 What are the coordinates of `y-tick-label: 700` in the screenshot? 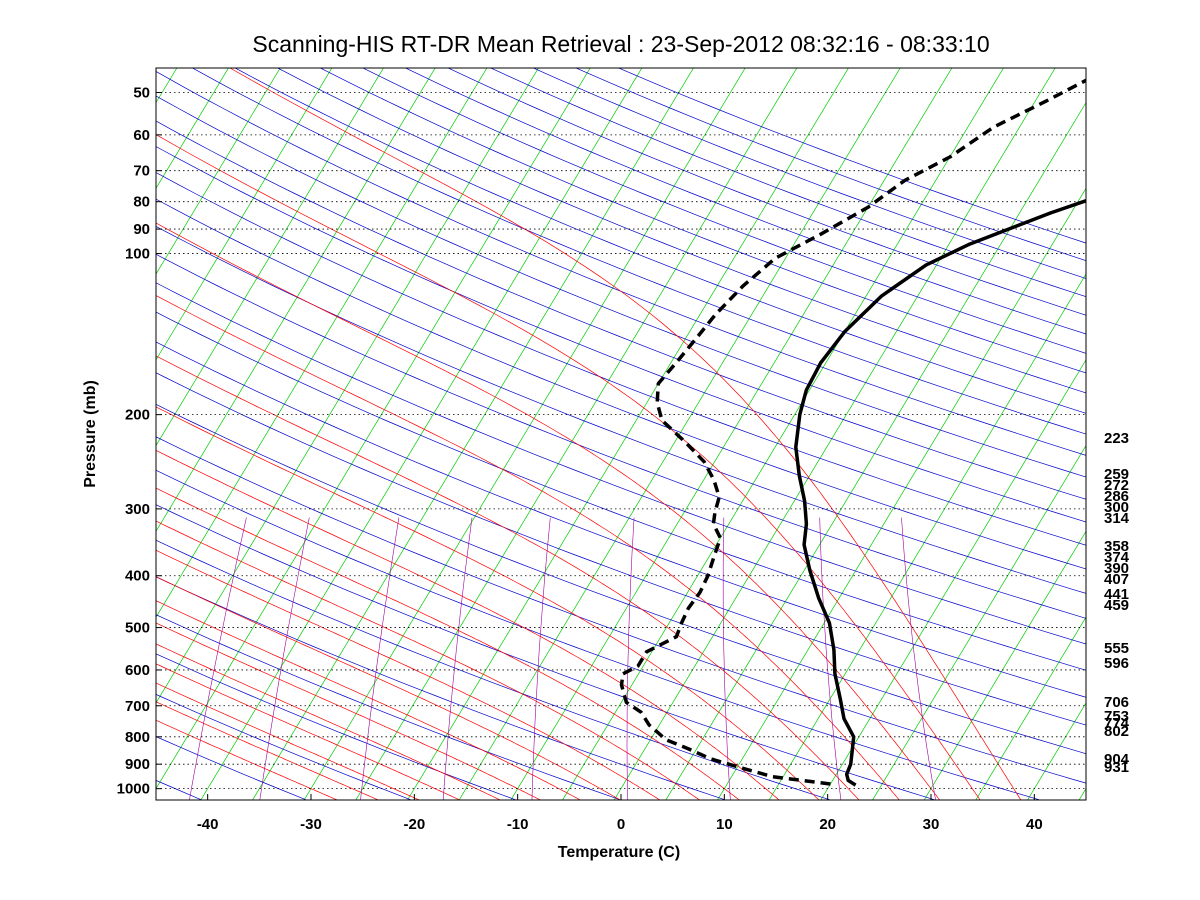 It's located at (137, 706).